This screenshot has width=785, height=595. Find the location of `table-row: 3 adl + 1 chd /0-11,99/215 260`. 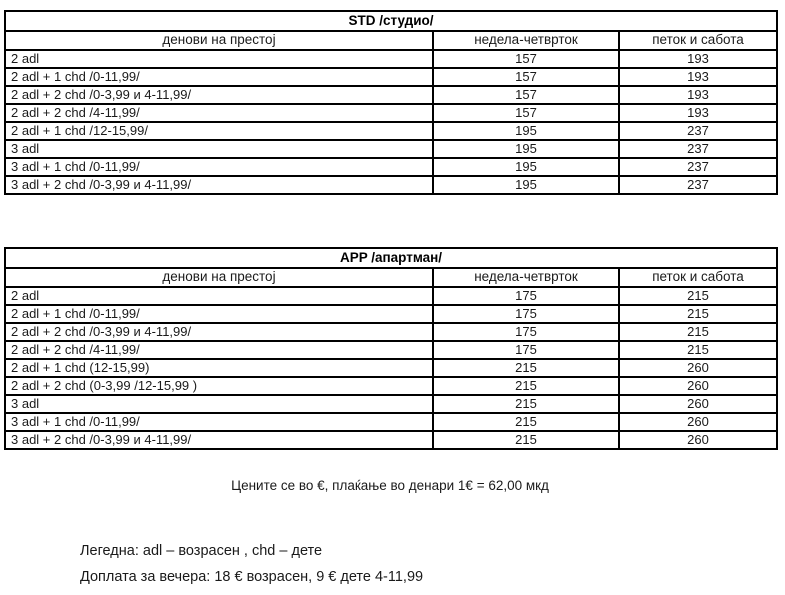

table-row: 3 adl + 1 chd /0-11,99/215 260 is located at coordinates (391, 422).